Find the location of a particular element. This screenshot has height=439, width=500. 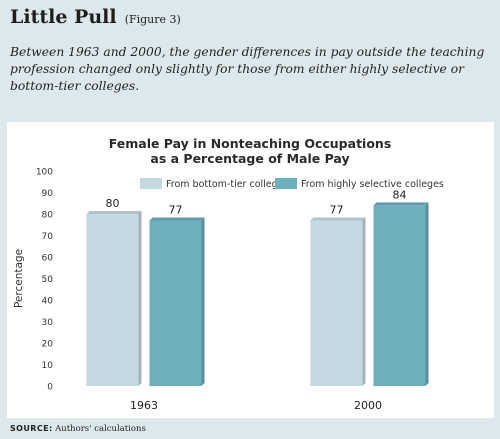

bar-value-label: 84 is located at coordinates (400, 194).